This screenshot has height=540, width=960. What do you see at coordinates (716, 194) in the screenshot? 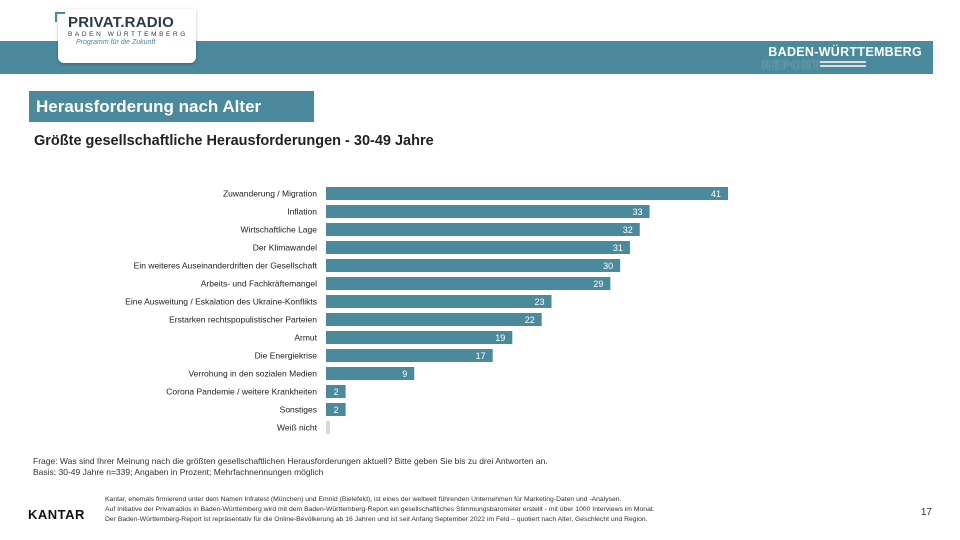
I see `value-label: 41` at bounding box center [716, 194].